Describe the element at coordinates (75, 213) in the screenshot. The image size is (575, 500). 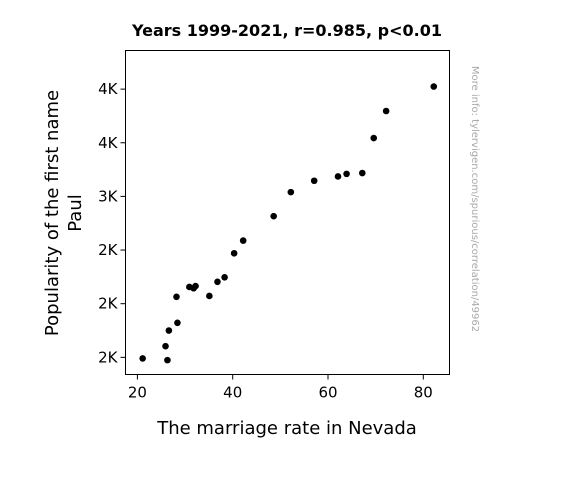
I see `y-axis-label-line-2: Paul` at that location.